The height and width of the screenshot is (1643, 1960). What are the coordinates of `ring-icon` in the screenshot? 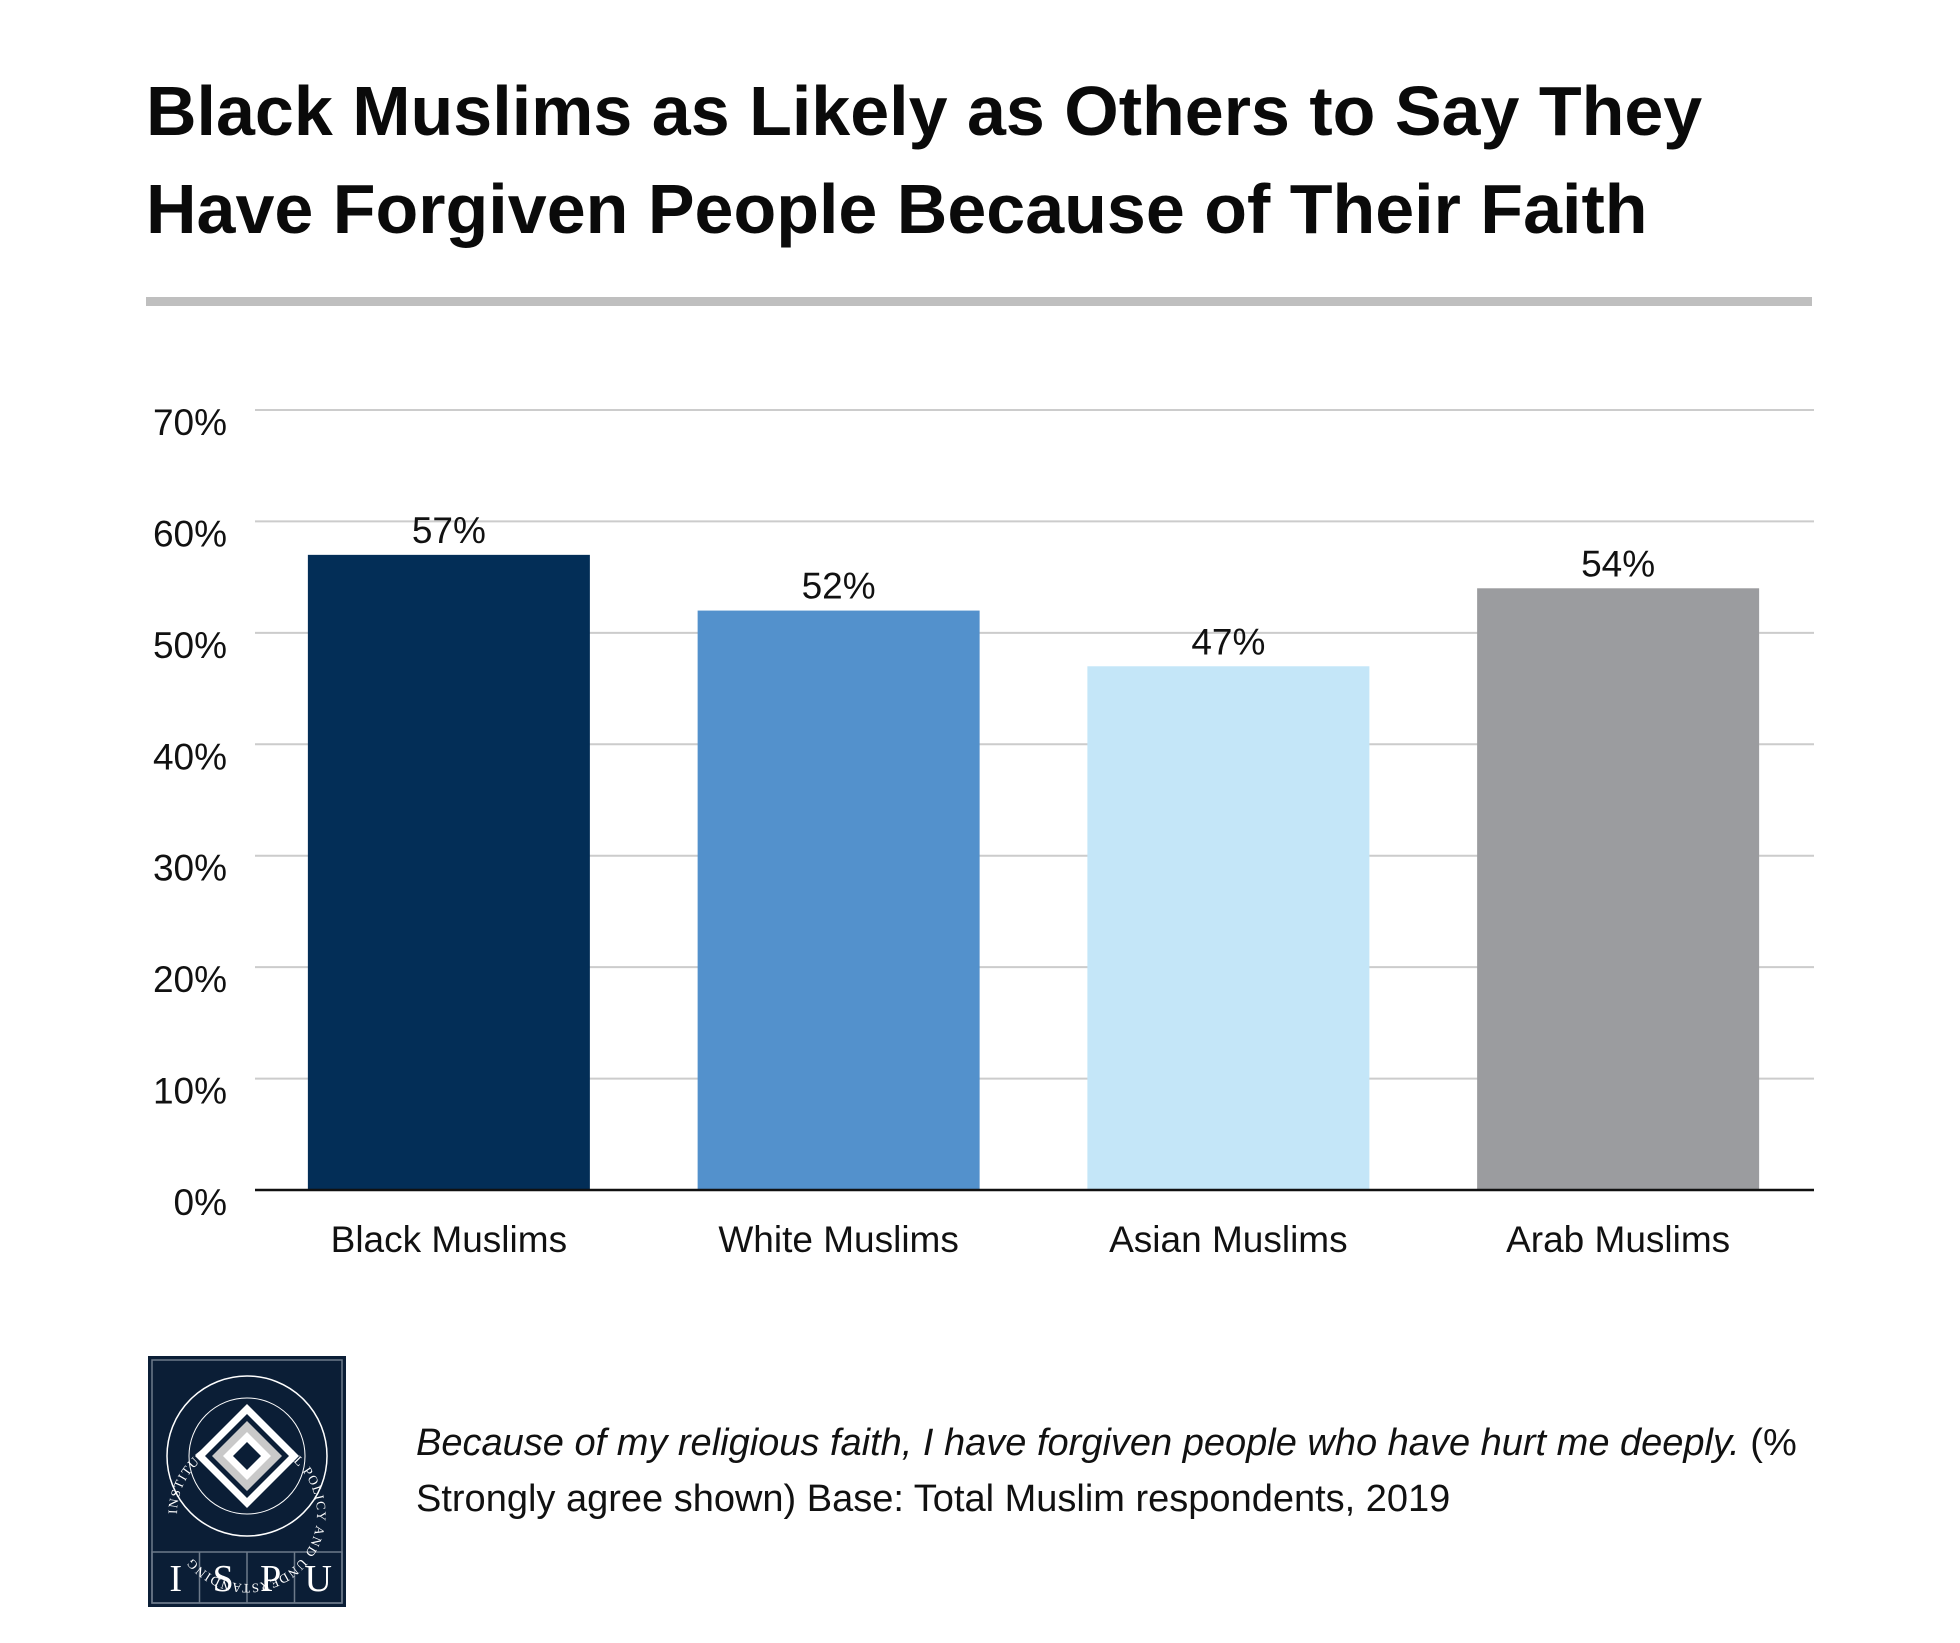 It's located at (247, 1456).